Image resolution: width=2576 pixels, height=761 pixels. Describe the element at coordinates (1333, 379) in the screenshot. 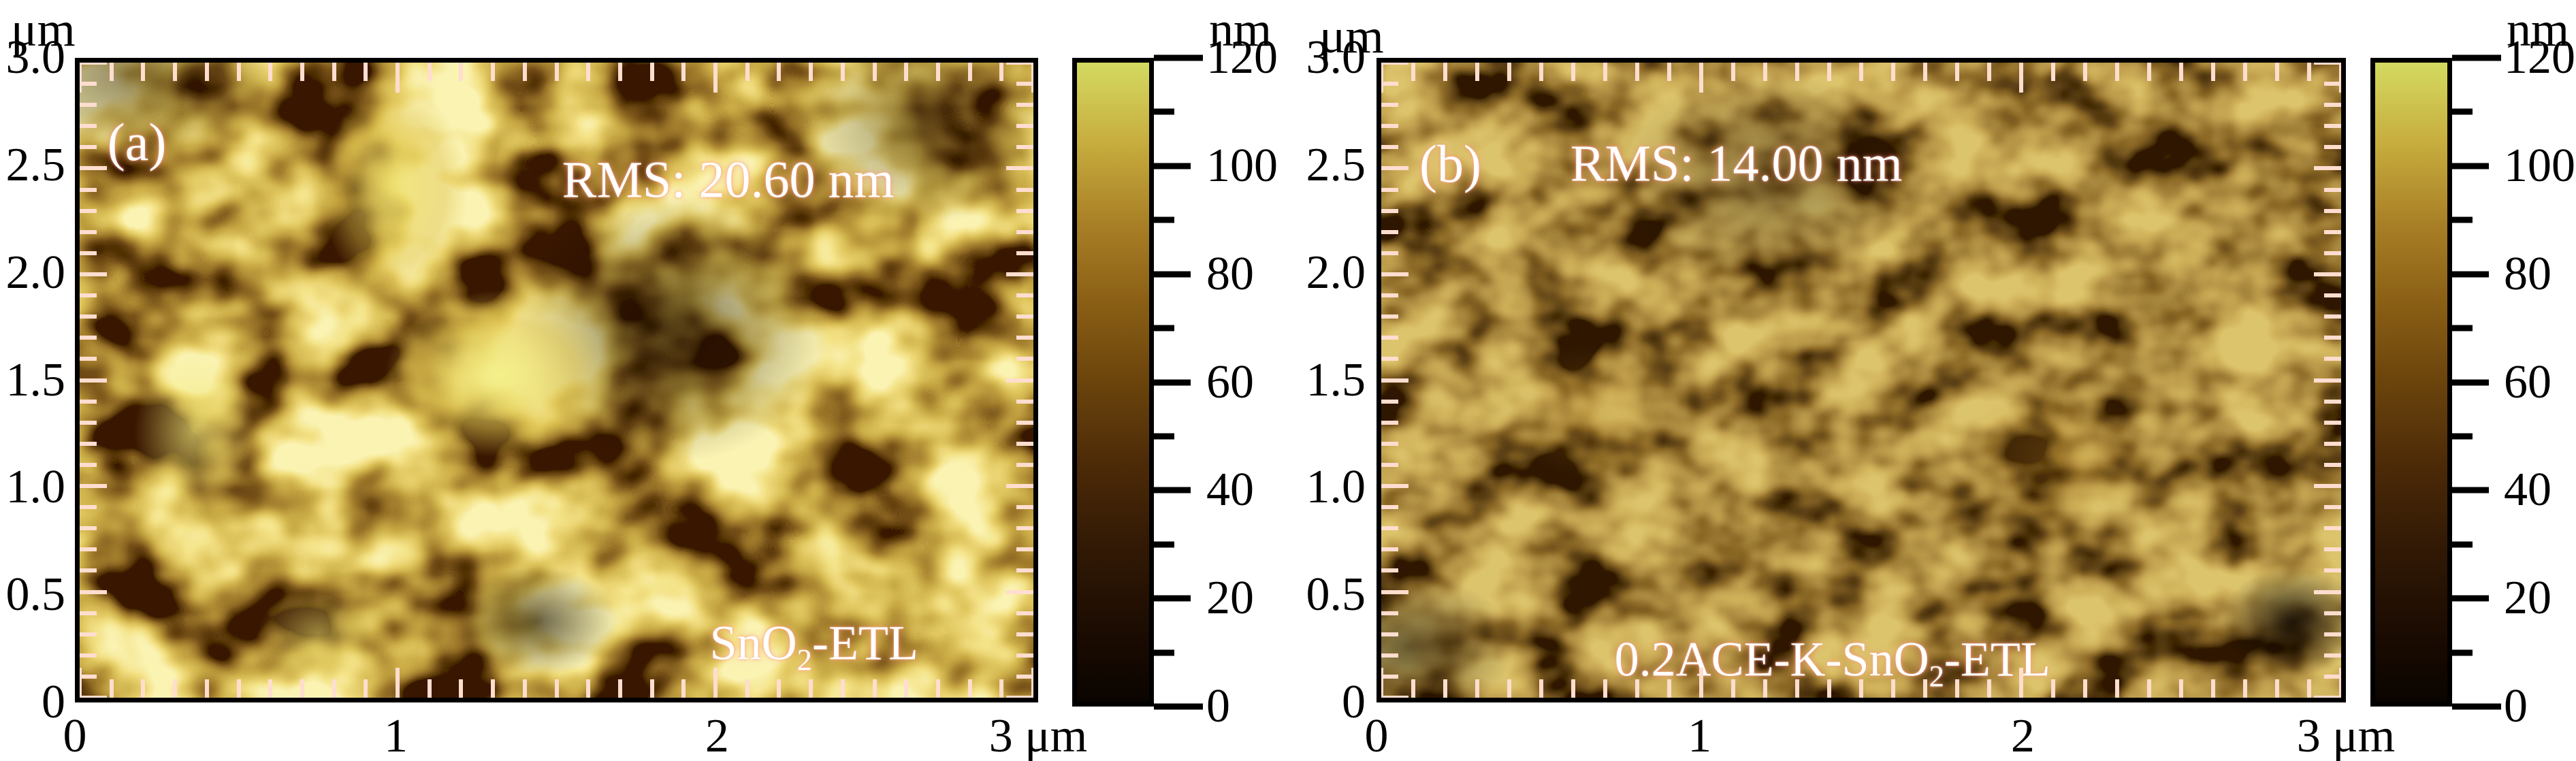

I see `y-axis-tick-labels-b: 3.0 2.5 2.0 1.5 1.0 0.5 0` at that location.